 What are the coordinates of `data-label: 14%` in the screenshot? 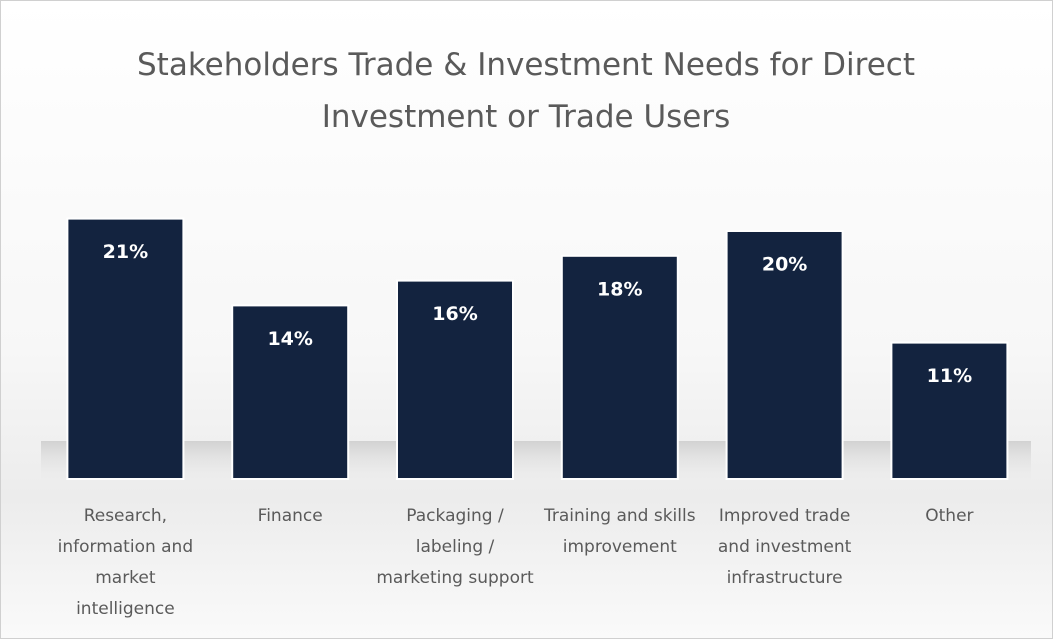 It's located at (289, 339).